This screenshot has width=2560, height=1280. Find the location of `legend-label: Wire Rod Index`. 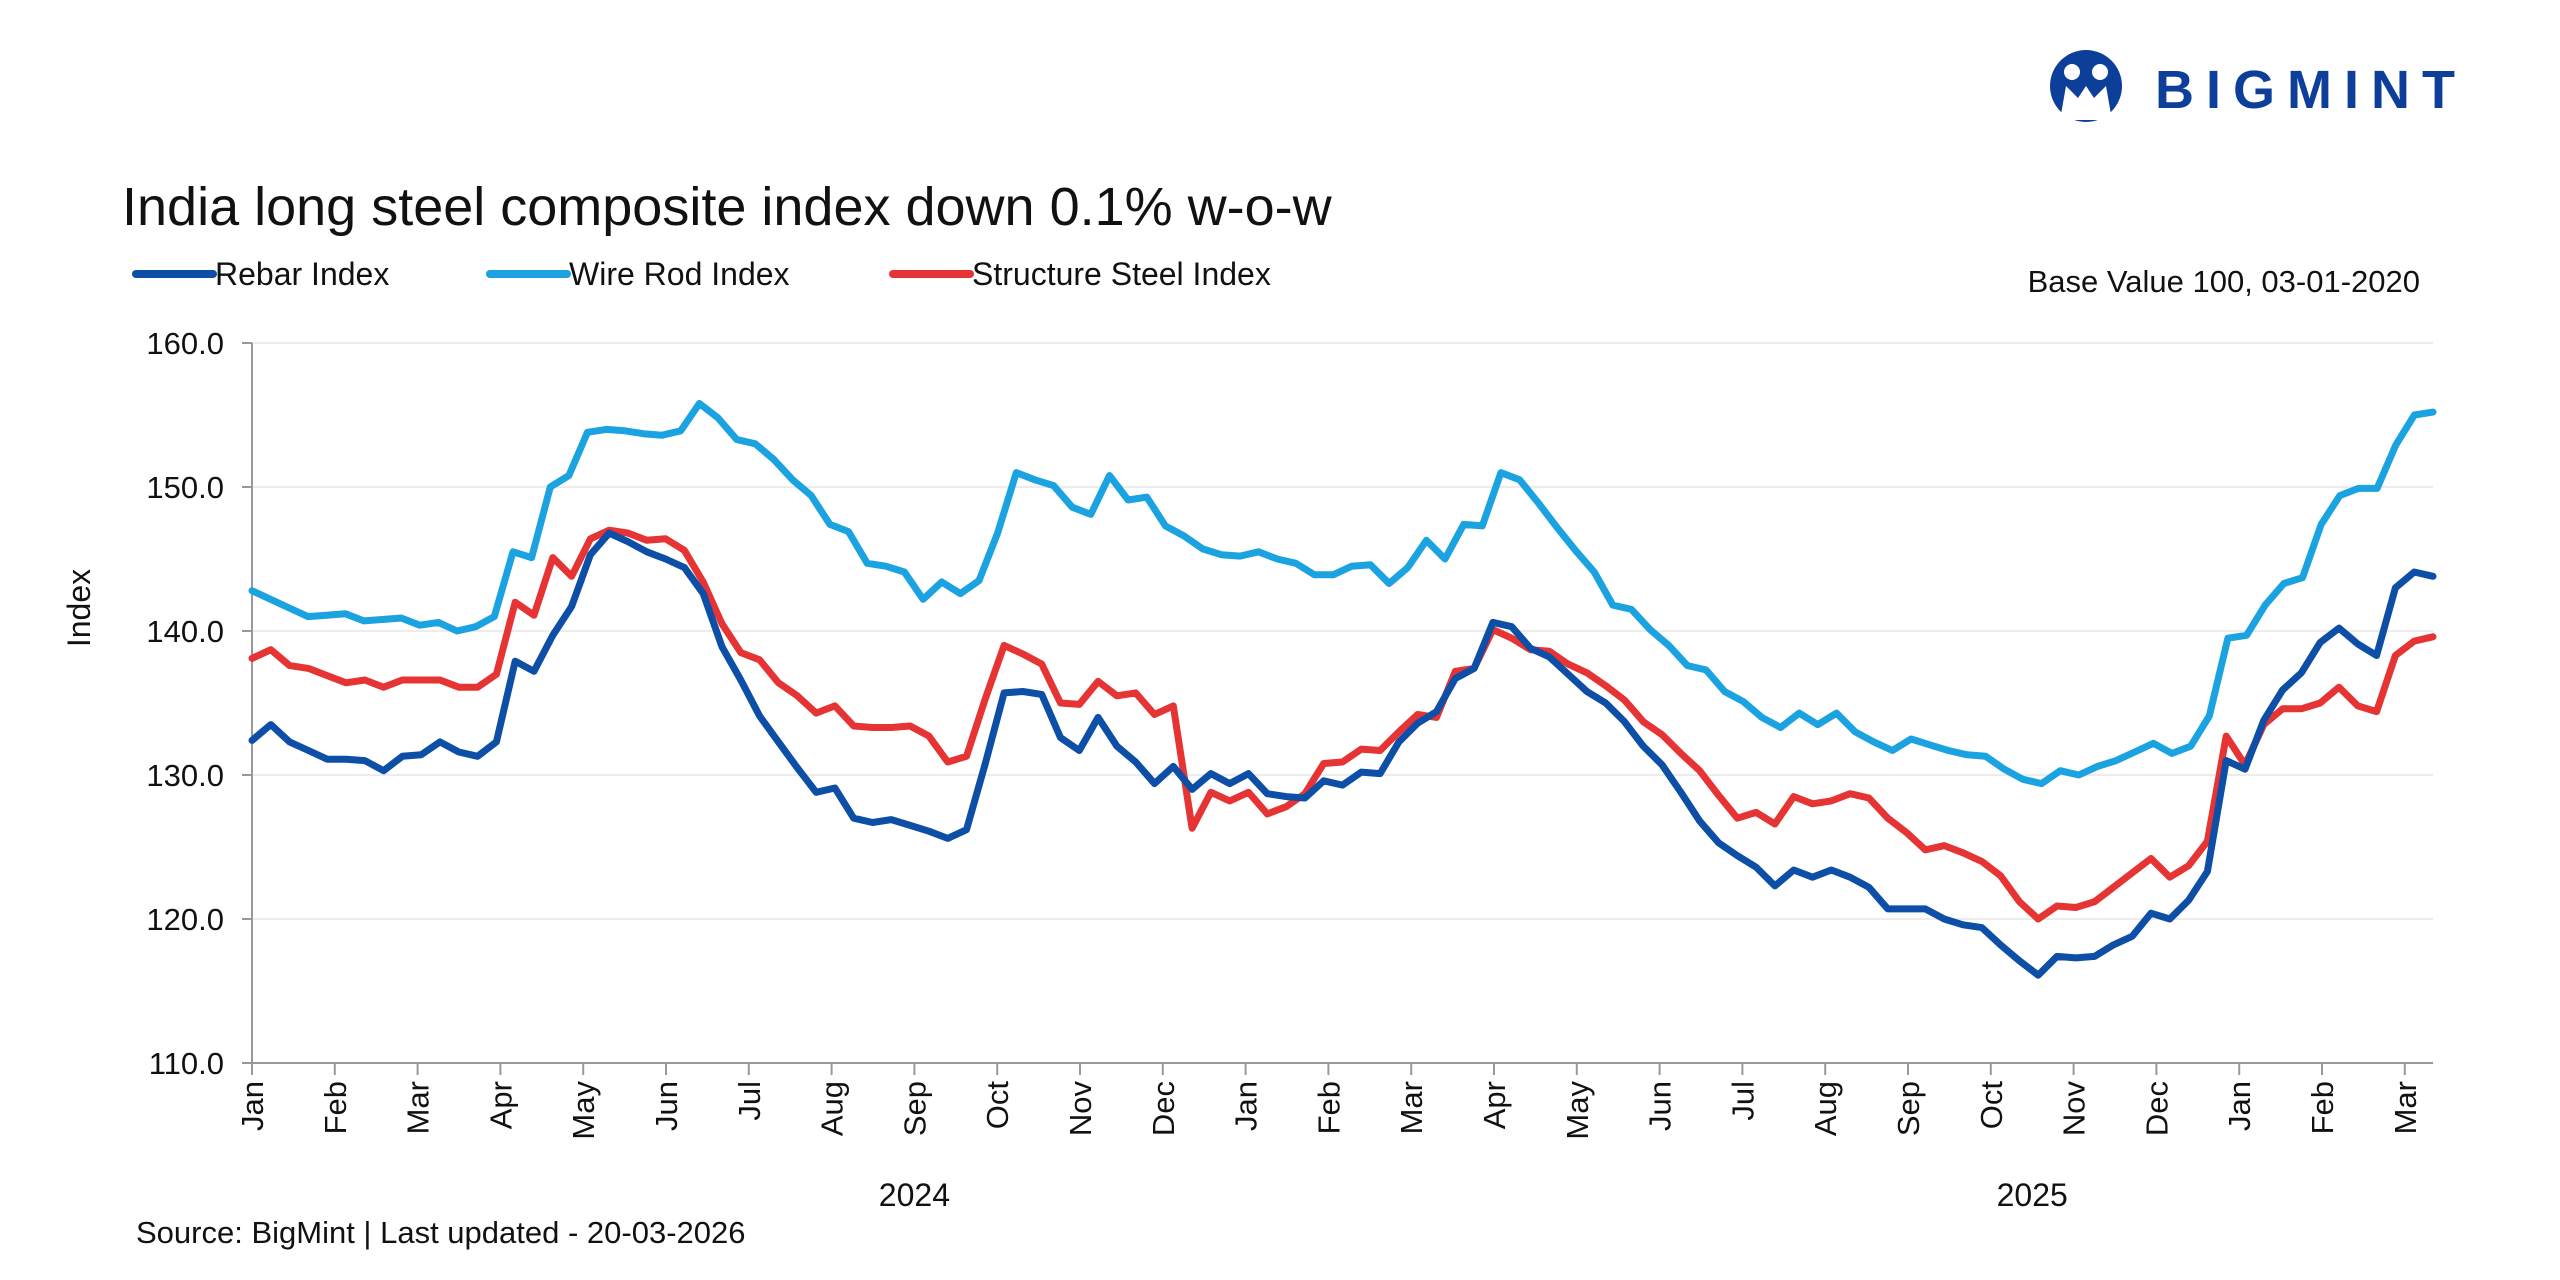

legend-label: Wire Rod Index is located at coordinates (679, 274).